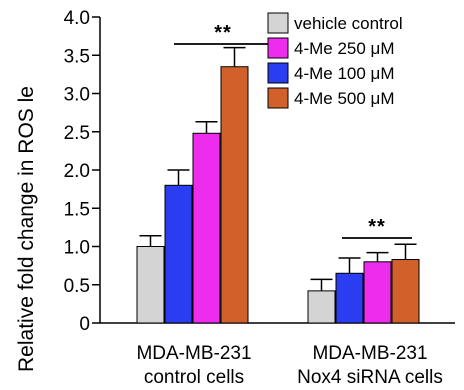  What do you see at coordinates (84, 324) in the screenshot?
I see `y-tick-label: 0` at bounding box center [84, 324].